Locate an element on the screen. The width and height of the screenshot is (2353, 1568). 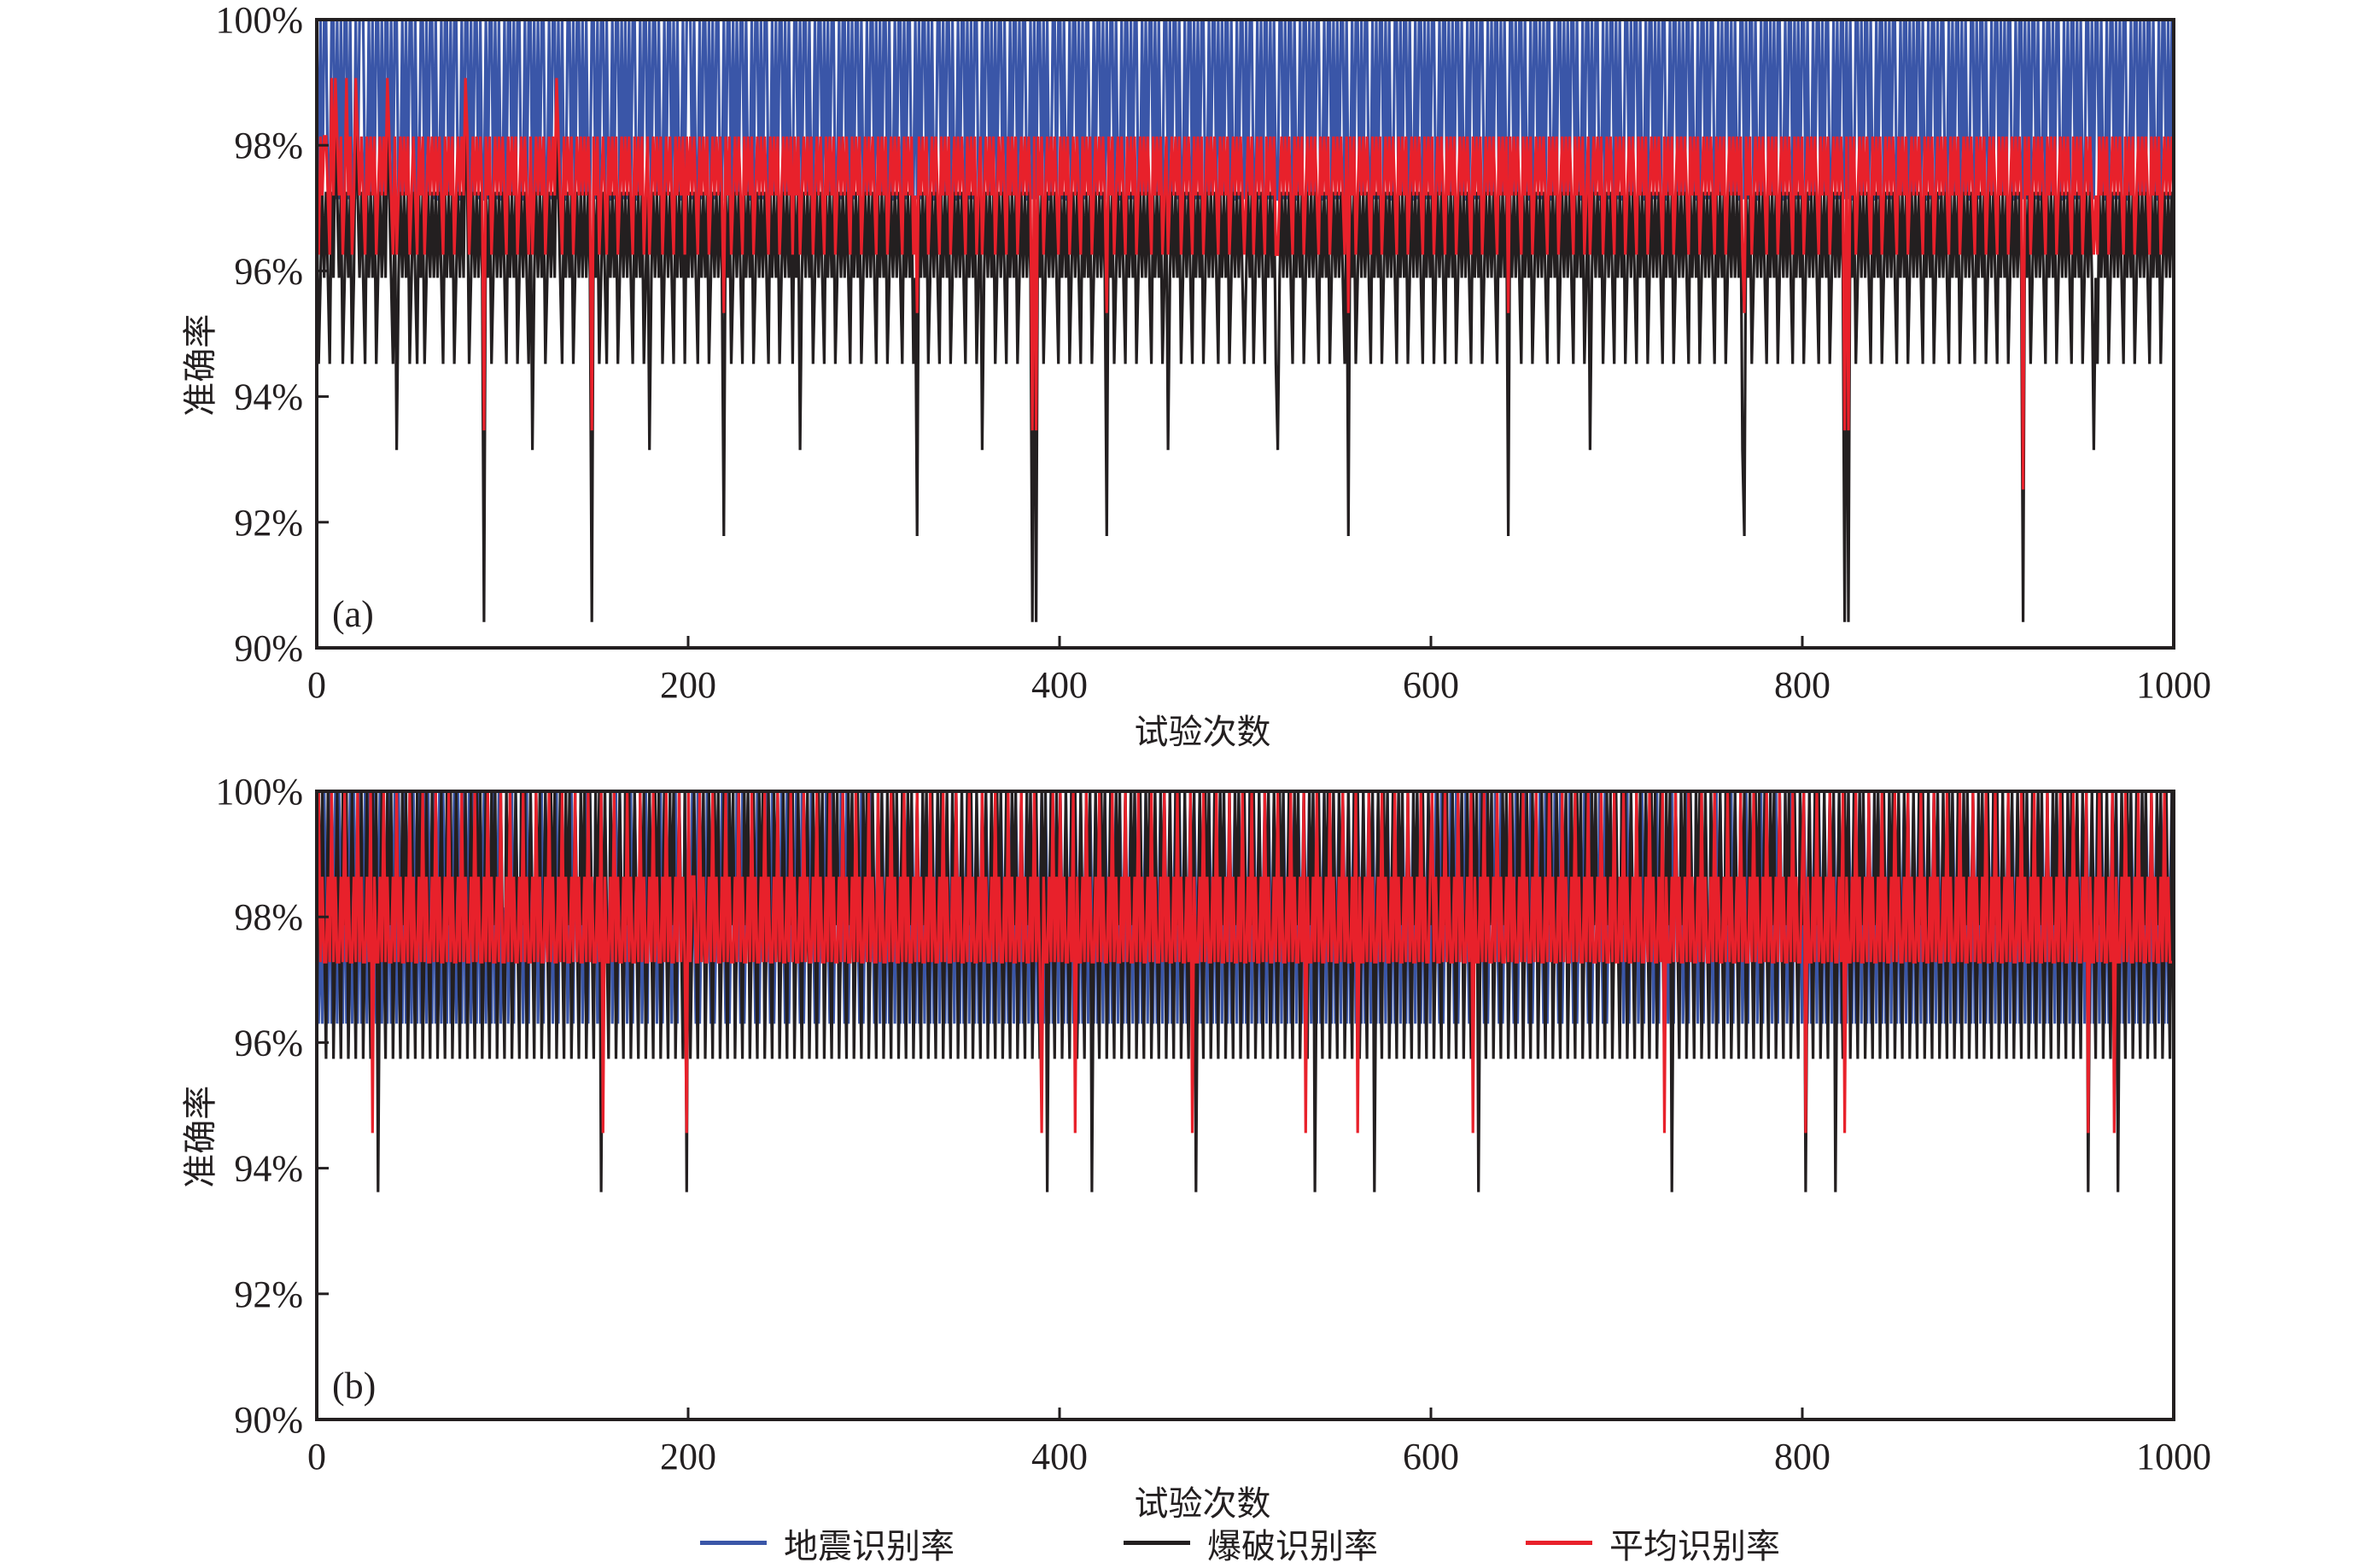
panel-a-y-tick-label: 94% is located at coordinates (268, 397).